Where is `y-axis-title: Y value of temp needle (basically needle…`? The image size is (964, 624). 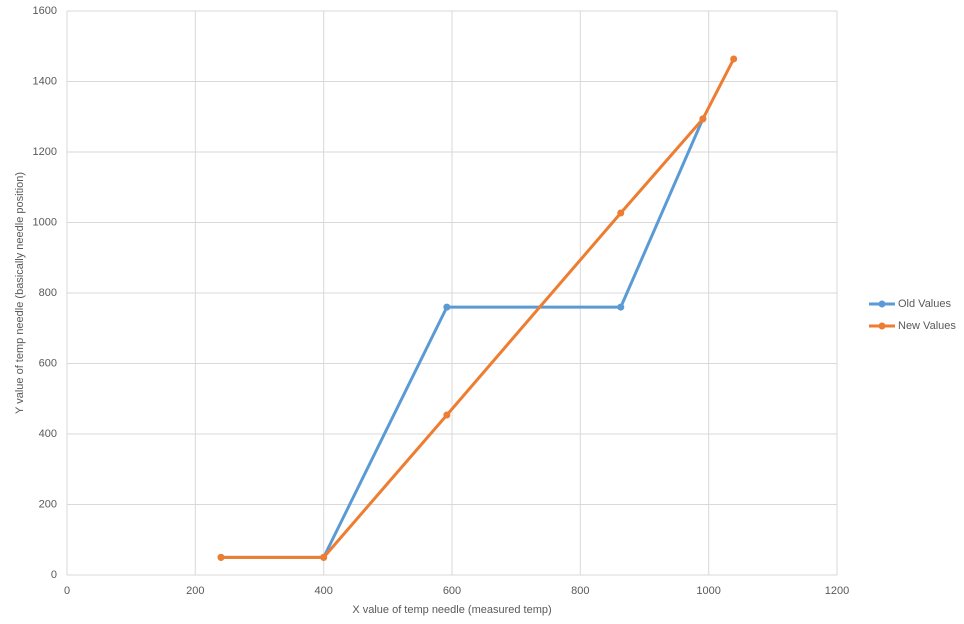
y-axis-title: Y value of temp needle (basically needle… is located at coordinates (20, 293).